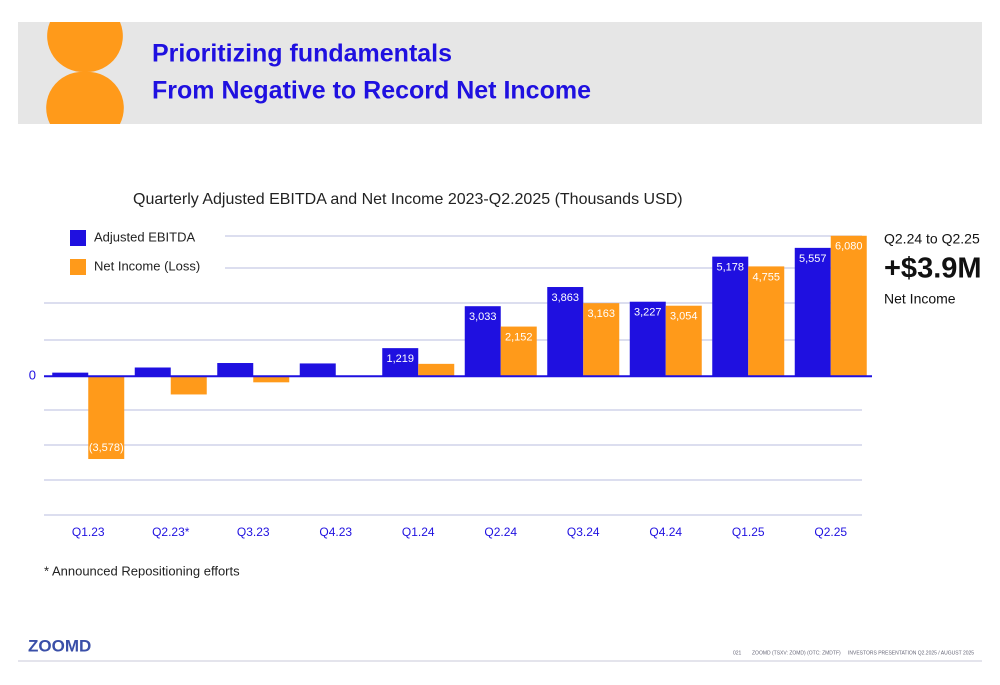 This screenshot has height=685, width=1000. I want to click on x-tick-label: Q3.23, so click(253, 532).